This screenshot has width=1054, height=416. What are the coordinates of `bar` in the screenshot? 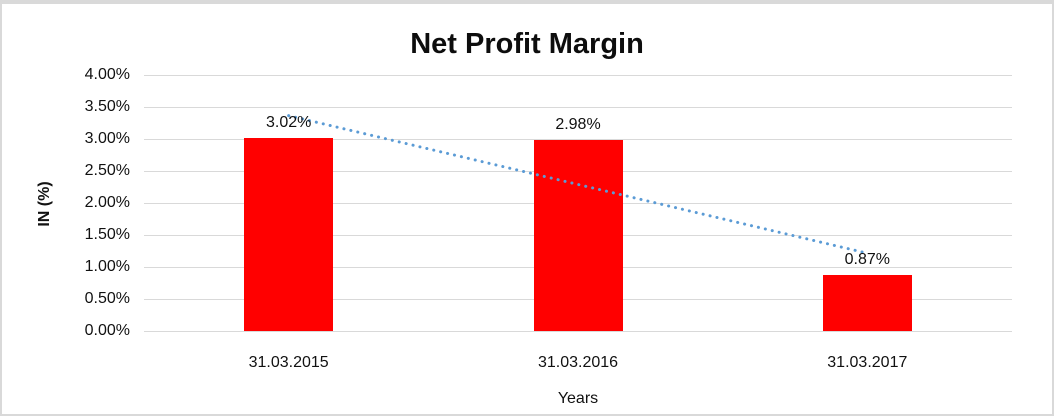 It's located at (867, 303).